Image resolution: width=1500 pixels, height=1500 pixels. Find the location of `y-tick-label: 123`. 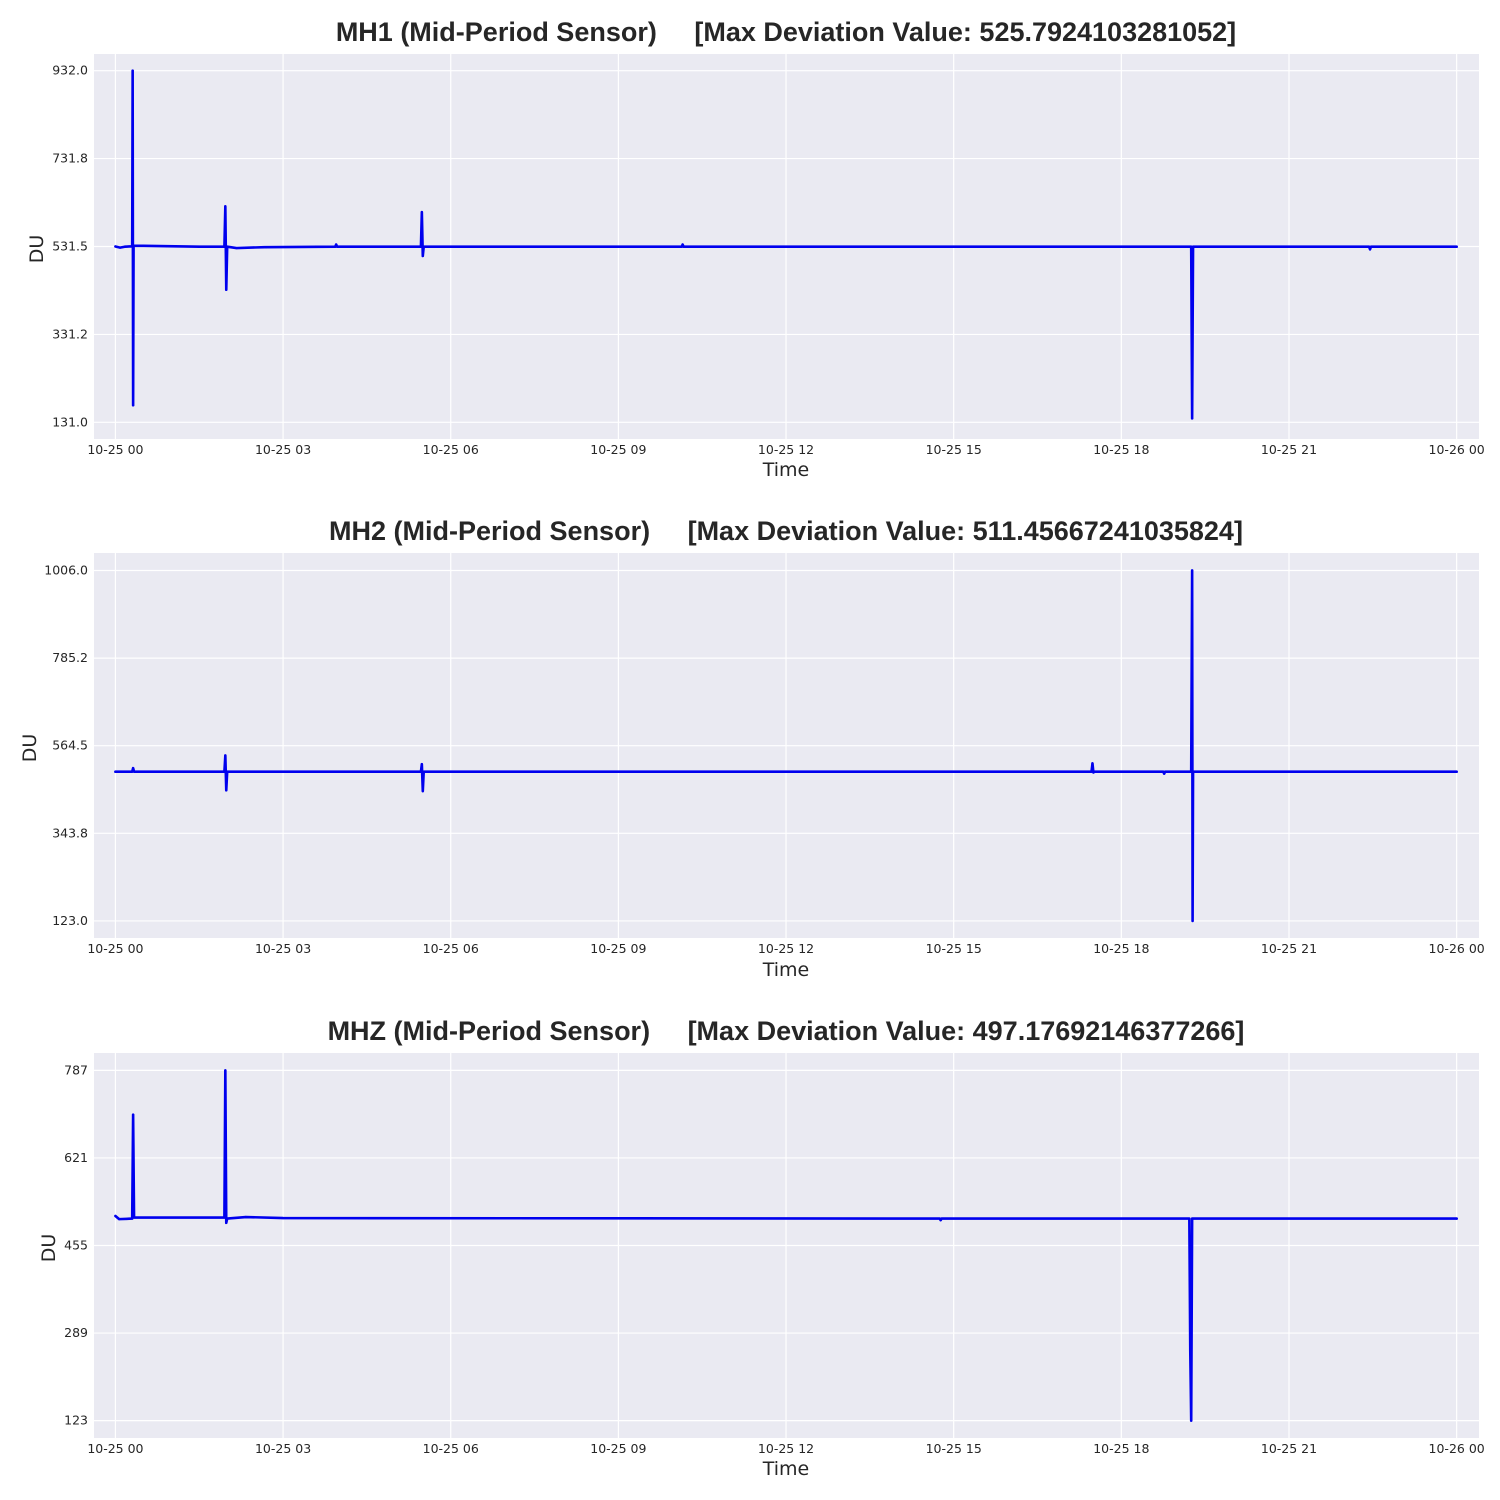

y-tick-label: 123 is located at coordinates (76, 1420).